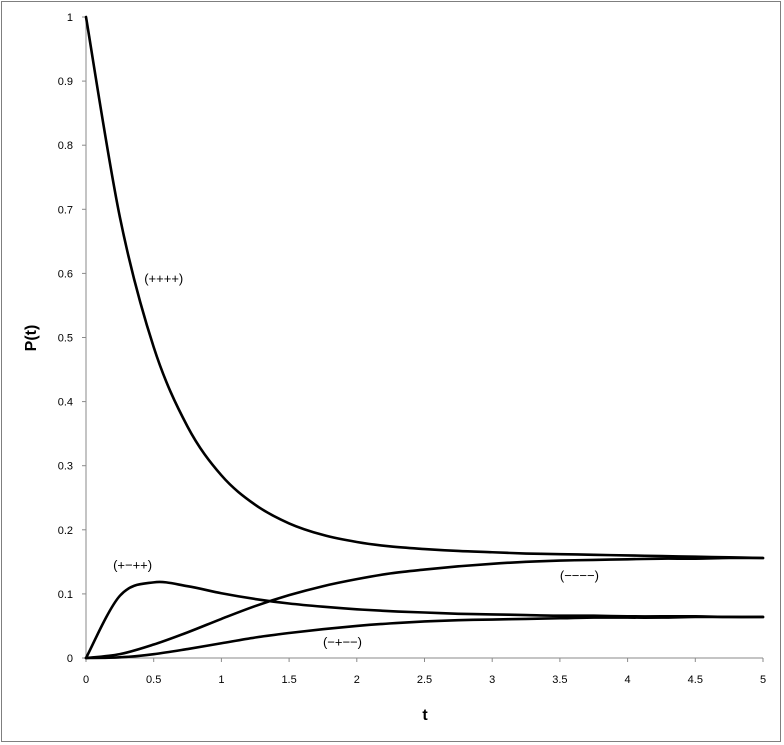 Image resolution: width=784 pixels, height=745 pixels. What do you see at coordinates (559, 680) in the screenshot?
I see `x-tick-label: 3.5` at bounding box center [559, 680].